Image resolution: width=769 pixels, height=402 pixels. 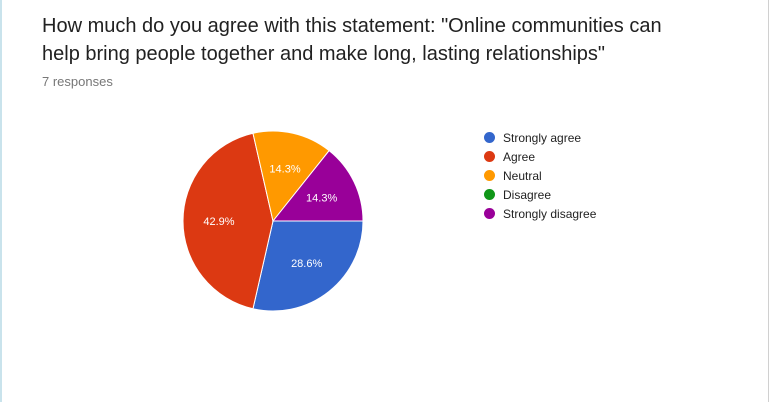 I want to click on pie-slice-agree, so click(x=228, y=221).